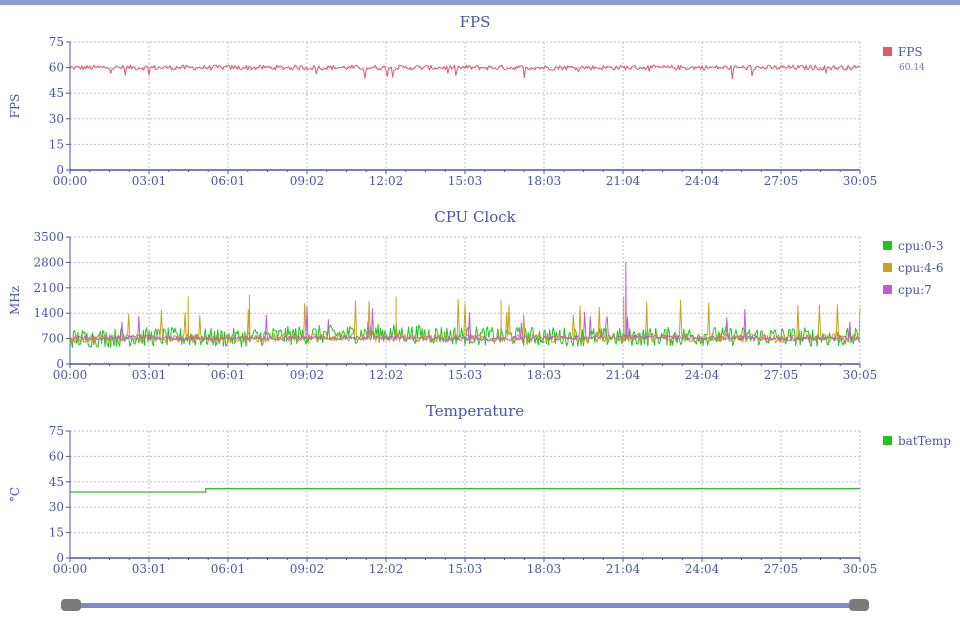 The image size is (960, 618). Describe the element at coordinates (48, 262) in the screenshot. I see `y-tick-label: 2800` at that location.